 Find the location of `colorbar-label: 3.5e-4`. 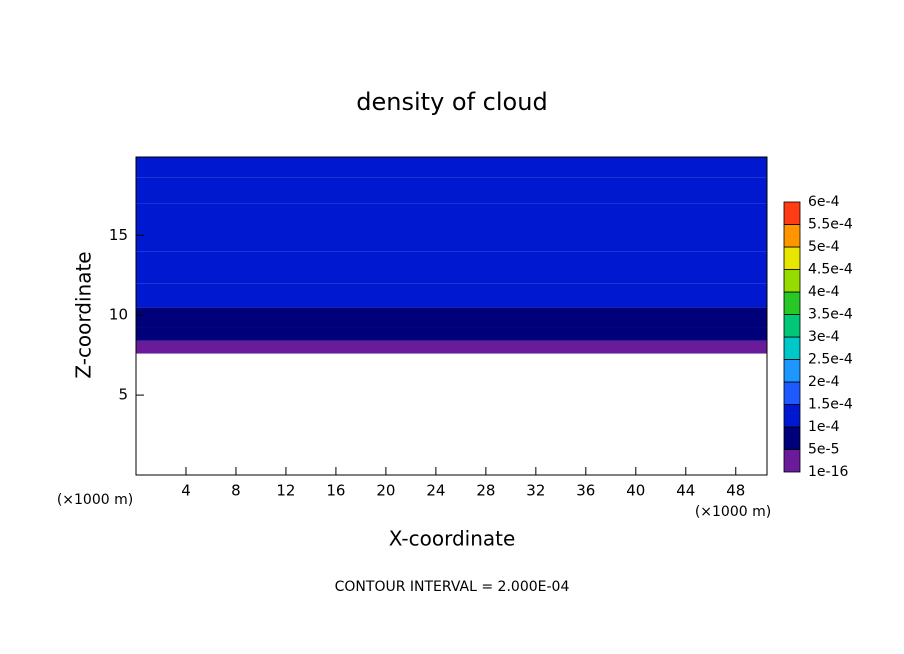

colorbar-label: 3.5e-4 is located at coordinates (830, 315).